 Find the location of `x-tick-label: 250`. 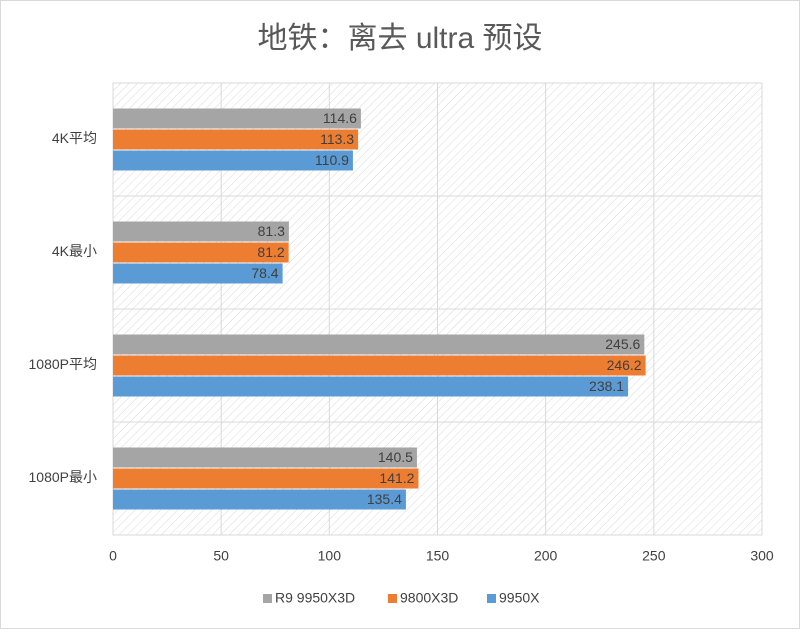

x-tick-label: 250 is located at coordinates (654, 556).